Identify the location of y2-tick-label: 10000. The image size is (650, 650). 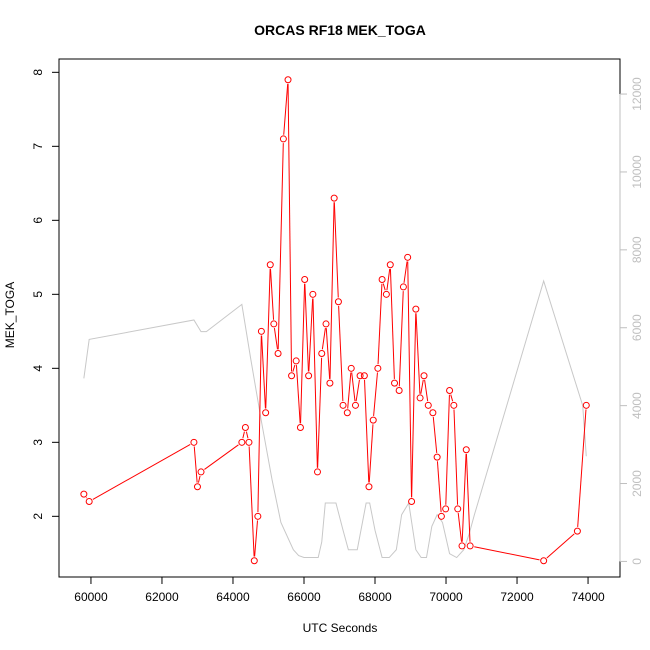
(637, 172).